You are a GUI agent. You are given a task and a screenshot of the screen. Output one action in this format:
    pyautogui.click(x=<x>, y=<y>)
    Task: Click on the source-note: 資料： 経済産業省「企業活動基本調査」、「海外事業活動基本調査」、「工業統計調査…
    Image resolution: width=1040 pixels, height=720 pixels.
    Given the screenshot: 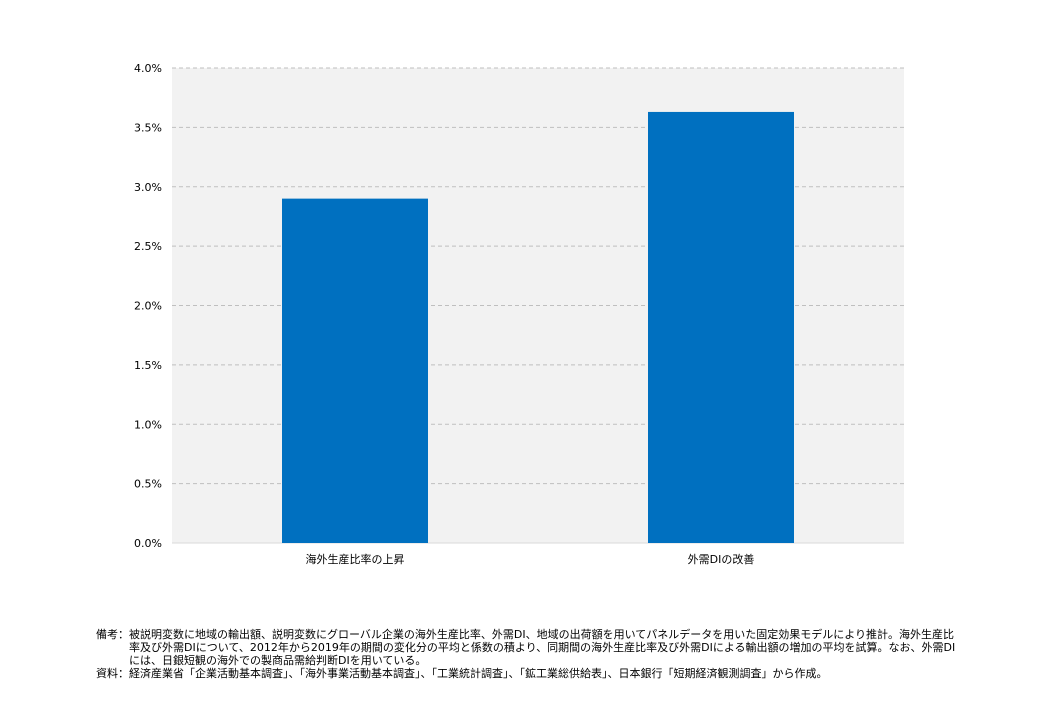 What is the action you would take?
    pyautogui.click(x=526, y=673)
    